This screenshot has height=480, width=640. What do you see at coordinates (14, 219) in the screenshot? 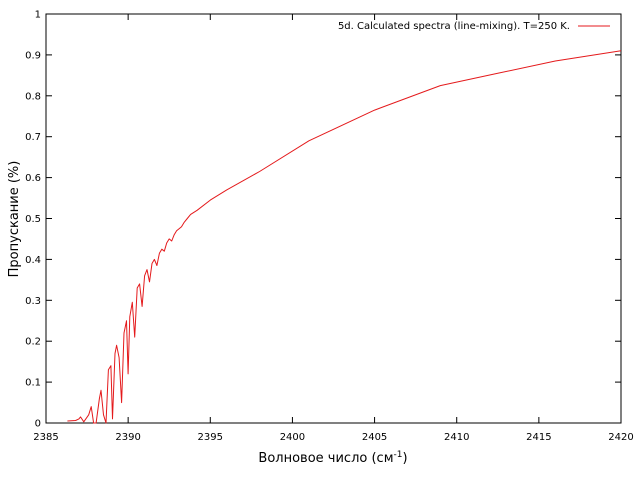
I see `y-axis-title: Пропускание (%)` at bounding box center [14, 219].